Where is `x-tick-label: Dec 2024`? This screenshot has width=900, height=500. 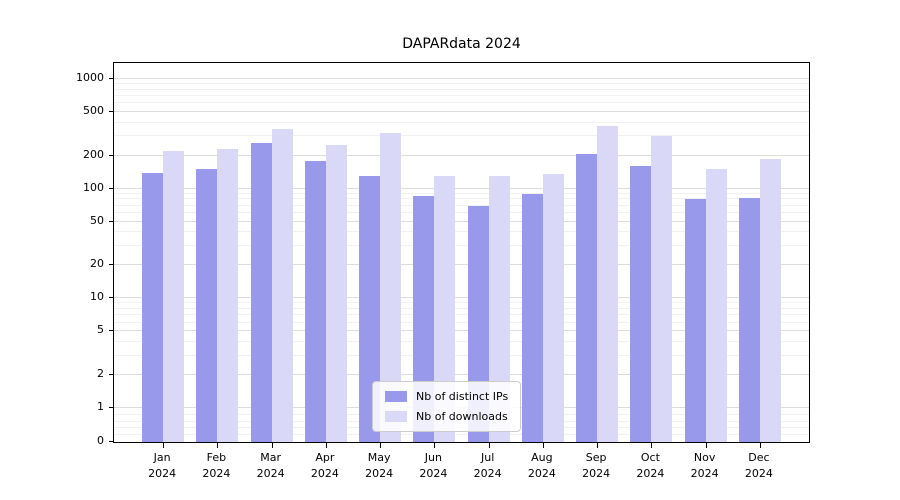
x-tick-label: Dec 2024 is located at coordinates (758, 465).